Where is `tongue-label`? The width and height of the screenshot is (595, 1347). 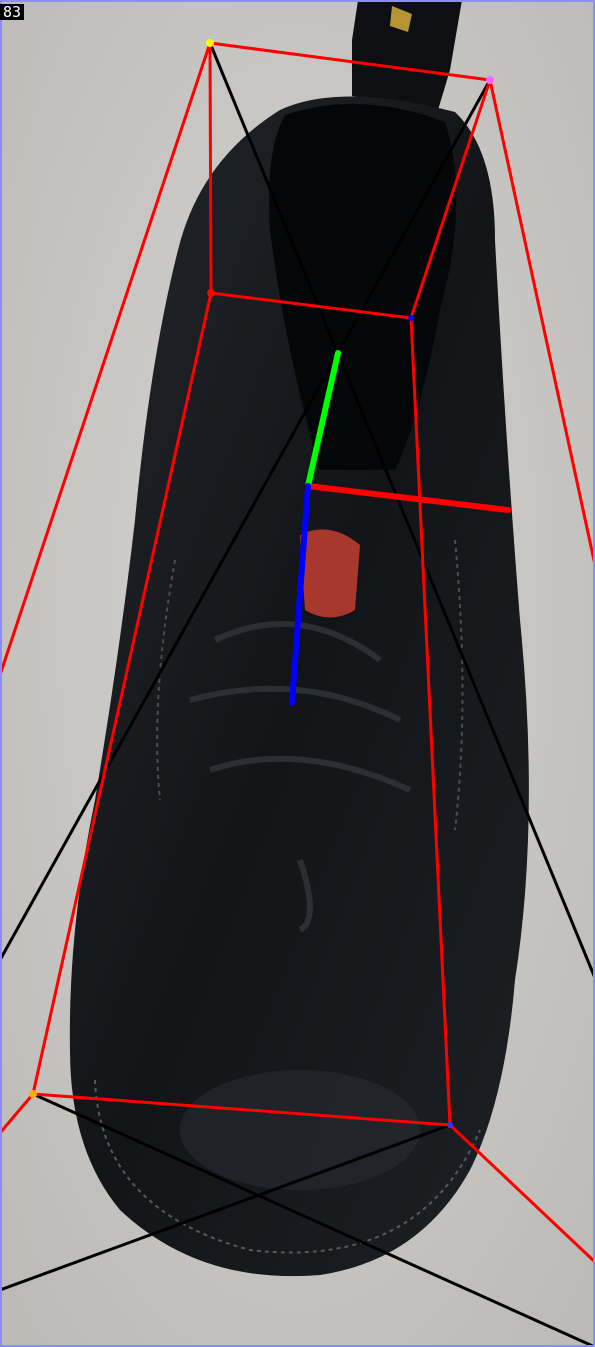
tongue-label is located at coordinates (330, 573).